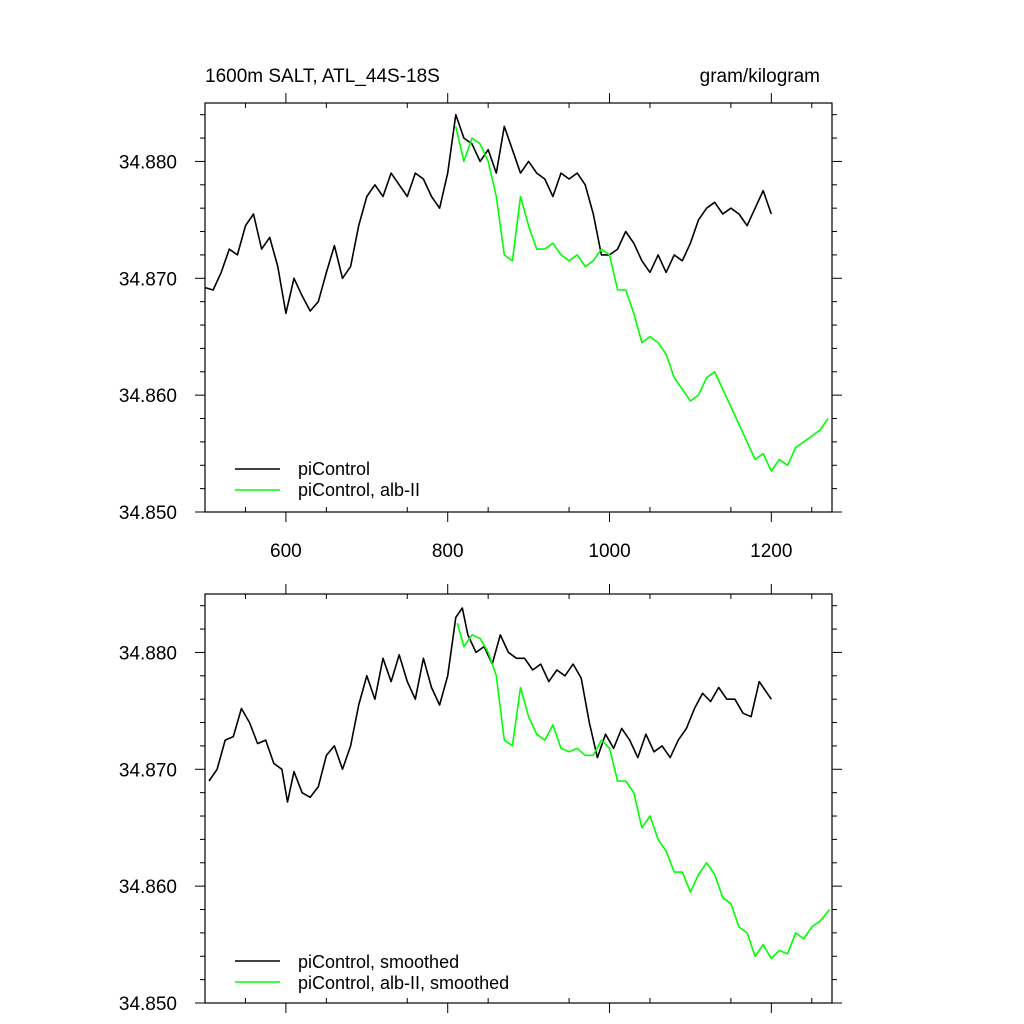 The image size is (1024, 1024). Describe the element at coordinates (771, 551) in the screenshot. I see `x-tick-label: 1200` at that location.